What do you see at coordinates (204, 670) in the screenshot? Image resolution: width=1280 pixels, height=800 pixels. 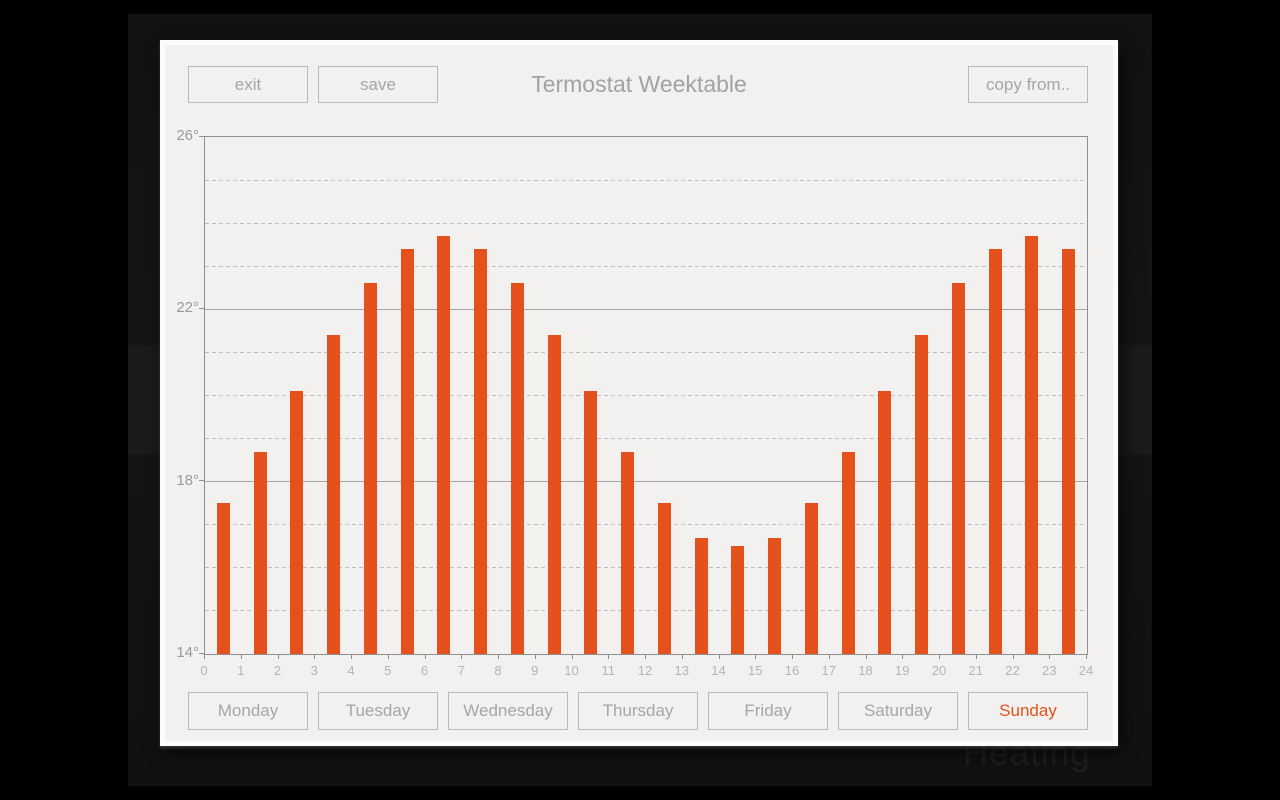 I see `x-tick-label-0: 0` at bounding box center [204, 670].